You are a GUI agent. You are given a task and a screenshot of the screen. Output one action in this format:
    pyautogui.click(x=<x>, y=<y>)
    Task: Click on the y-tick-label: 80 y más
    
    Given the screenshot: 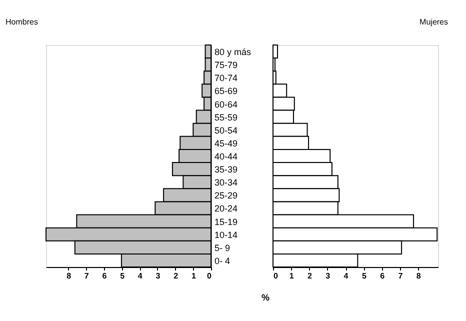 What is the action you would take?
    pyautogui.click(x=233, y=52)
    